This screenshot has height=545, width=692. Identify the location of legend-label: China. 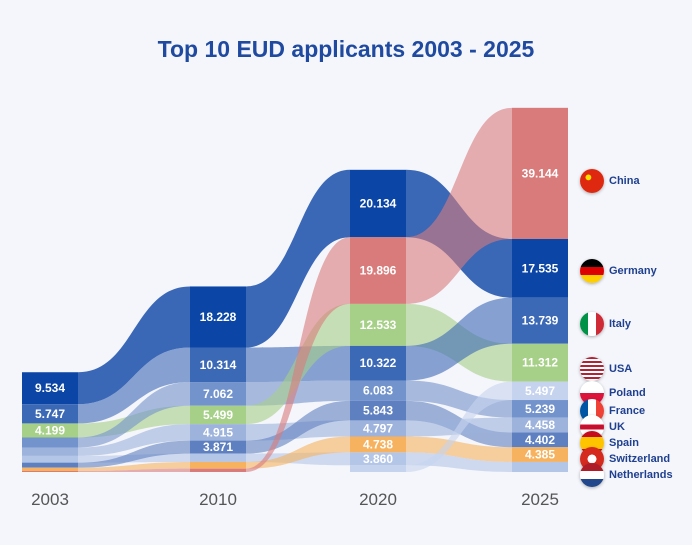
(624, 181).